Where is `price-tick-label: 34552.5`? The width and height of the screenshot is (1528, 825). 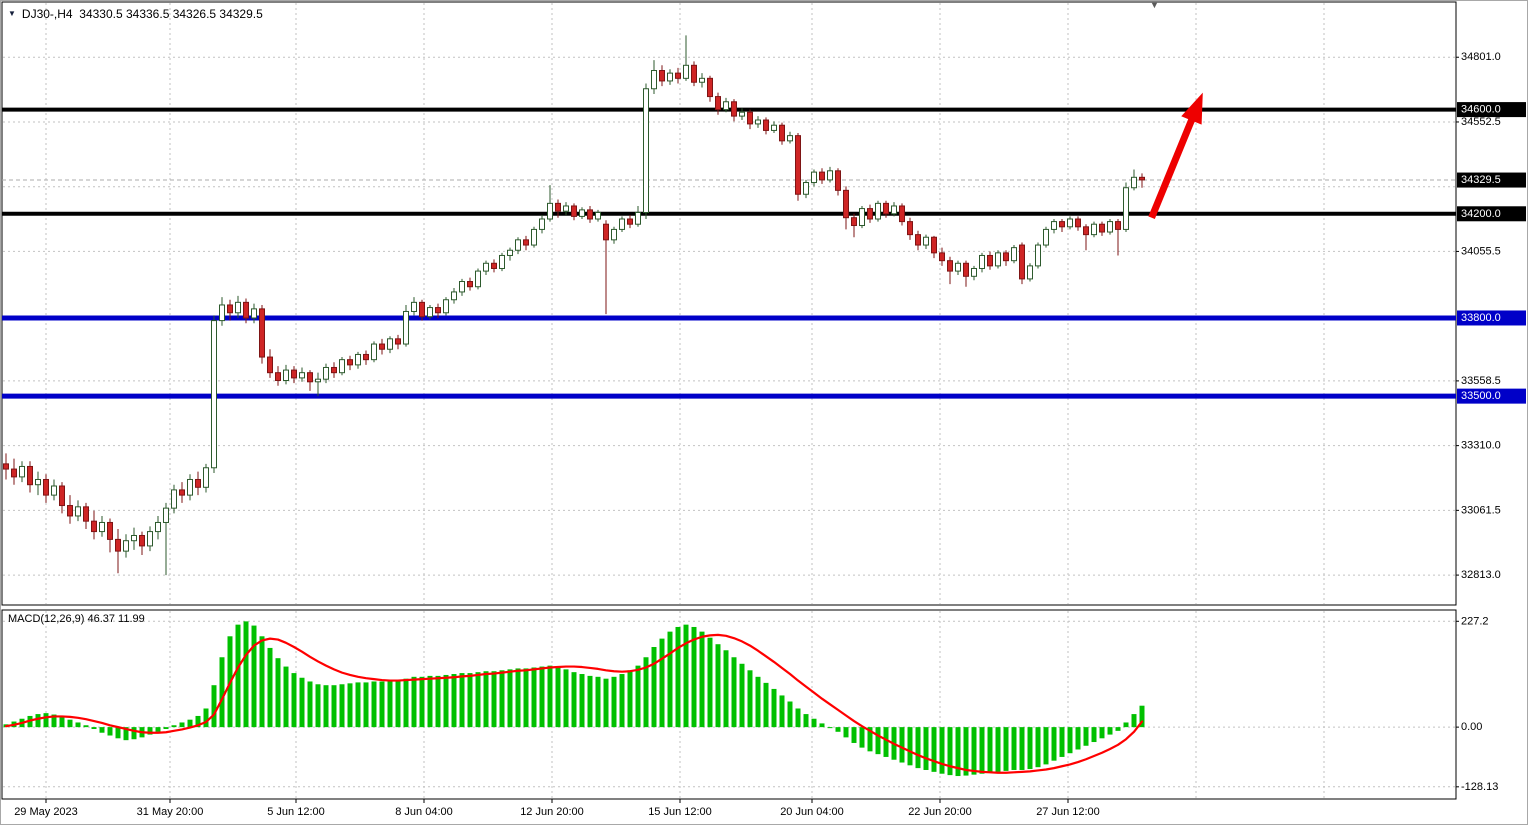
price-tick-label: 34552.5 is located at coordinates (1481, 122).